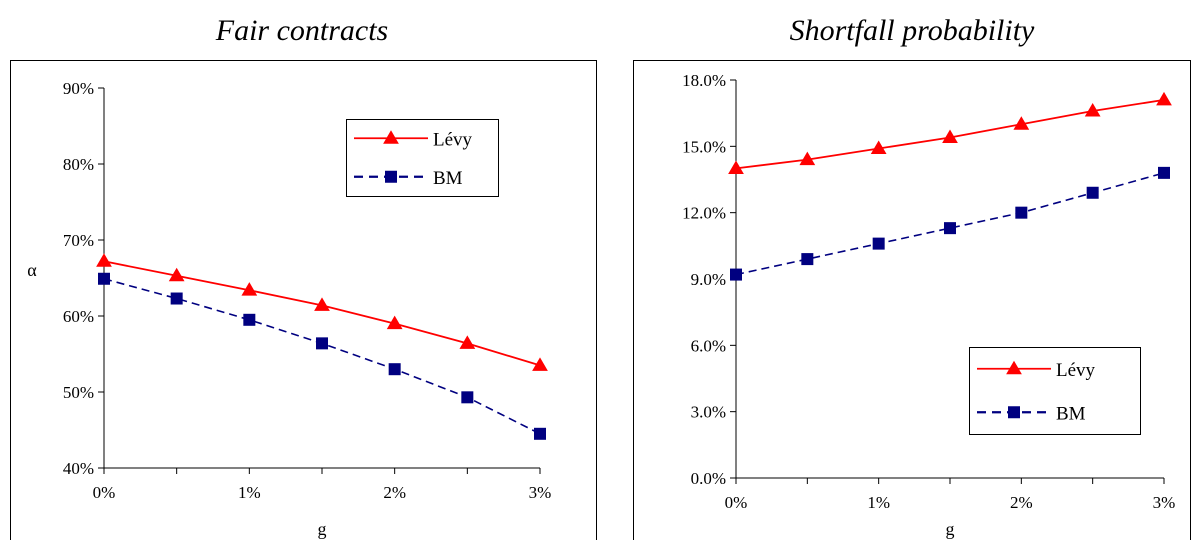 The image size is (1192, 540). What do you see at coordinates (78, 468) in the screenshot?
I see `y-tick-label: 40%` at bounding box center [78, 468].